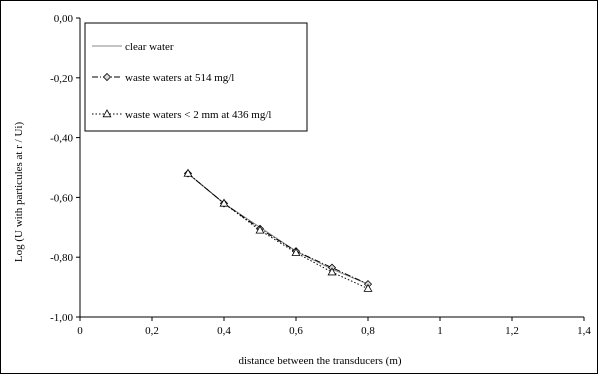 Image resolution: width=598 pixels, height=374 pixels. Describe the element at coordinates (179, 78) in the screenshot. I see `legend-label: waste waters at 514 mg/l` at that location.